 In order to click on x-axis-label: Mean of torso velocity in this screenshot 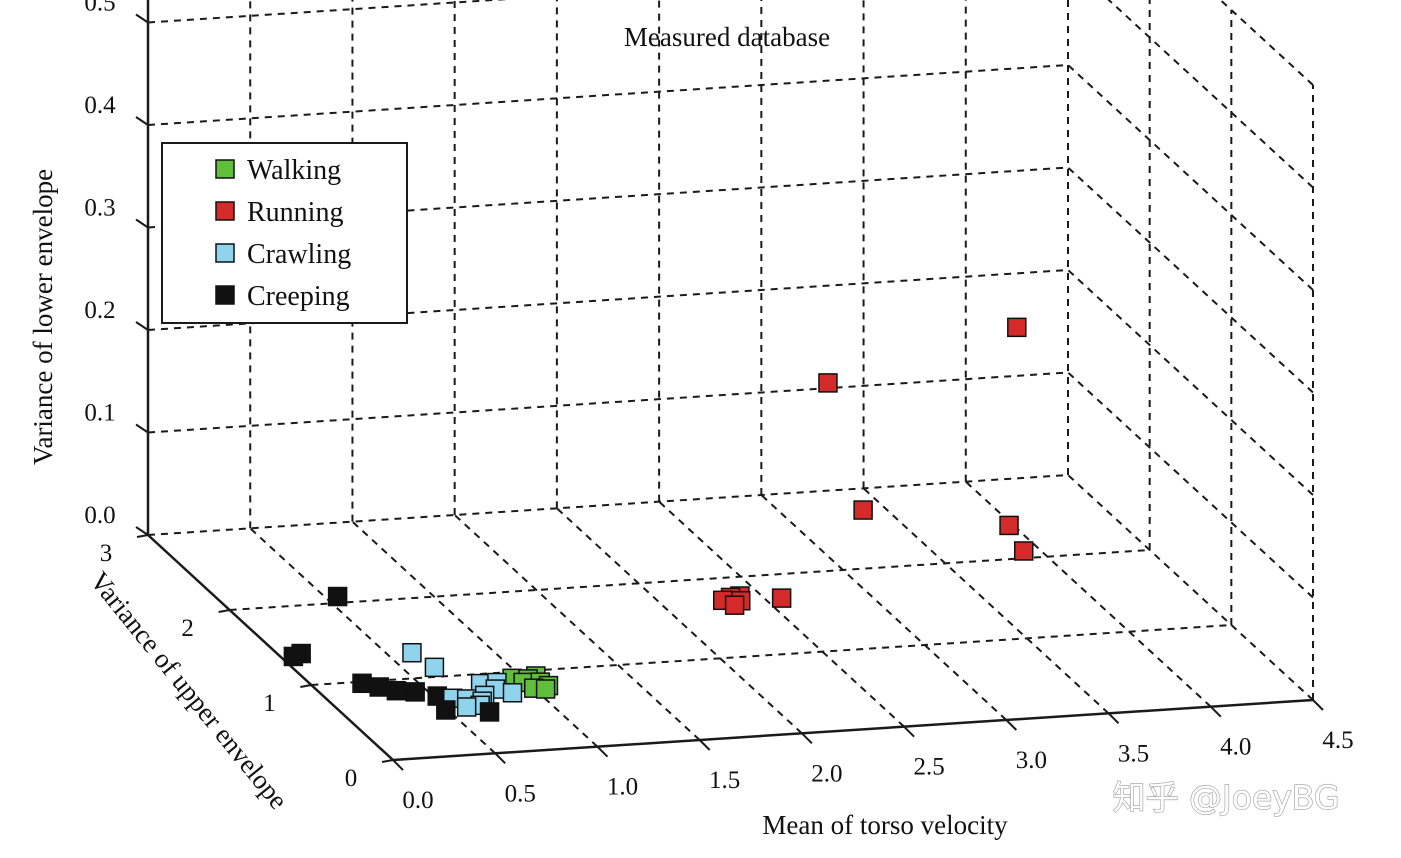, I will do `click(885, 825)`.